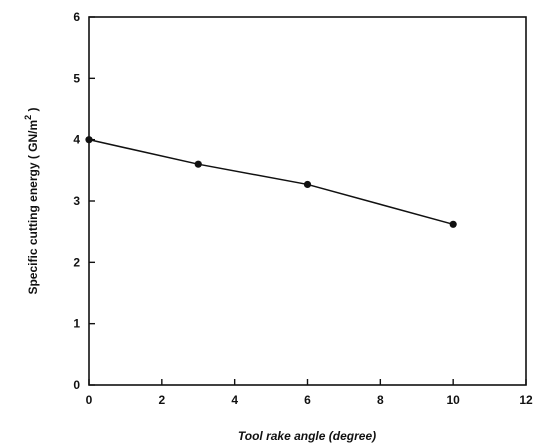  What do you see at coordinates (526, 400) in the screenshot?
I see `x-tick-label-6: 12` at bounding box center [526, 400].